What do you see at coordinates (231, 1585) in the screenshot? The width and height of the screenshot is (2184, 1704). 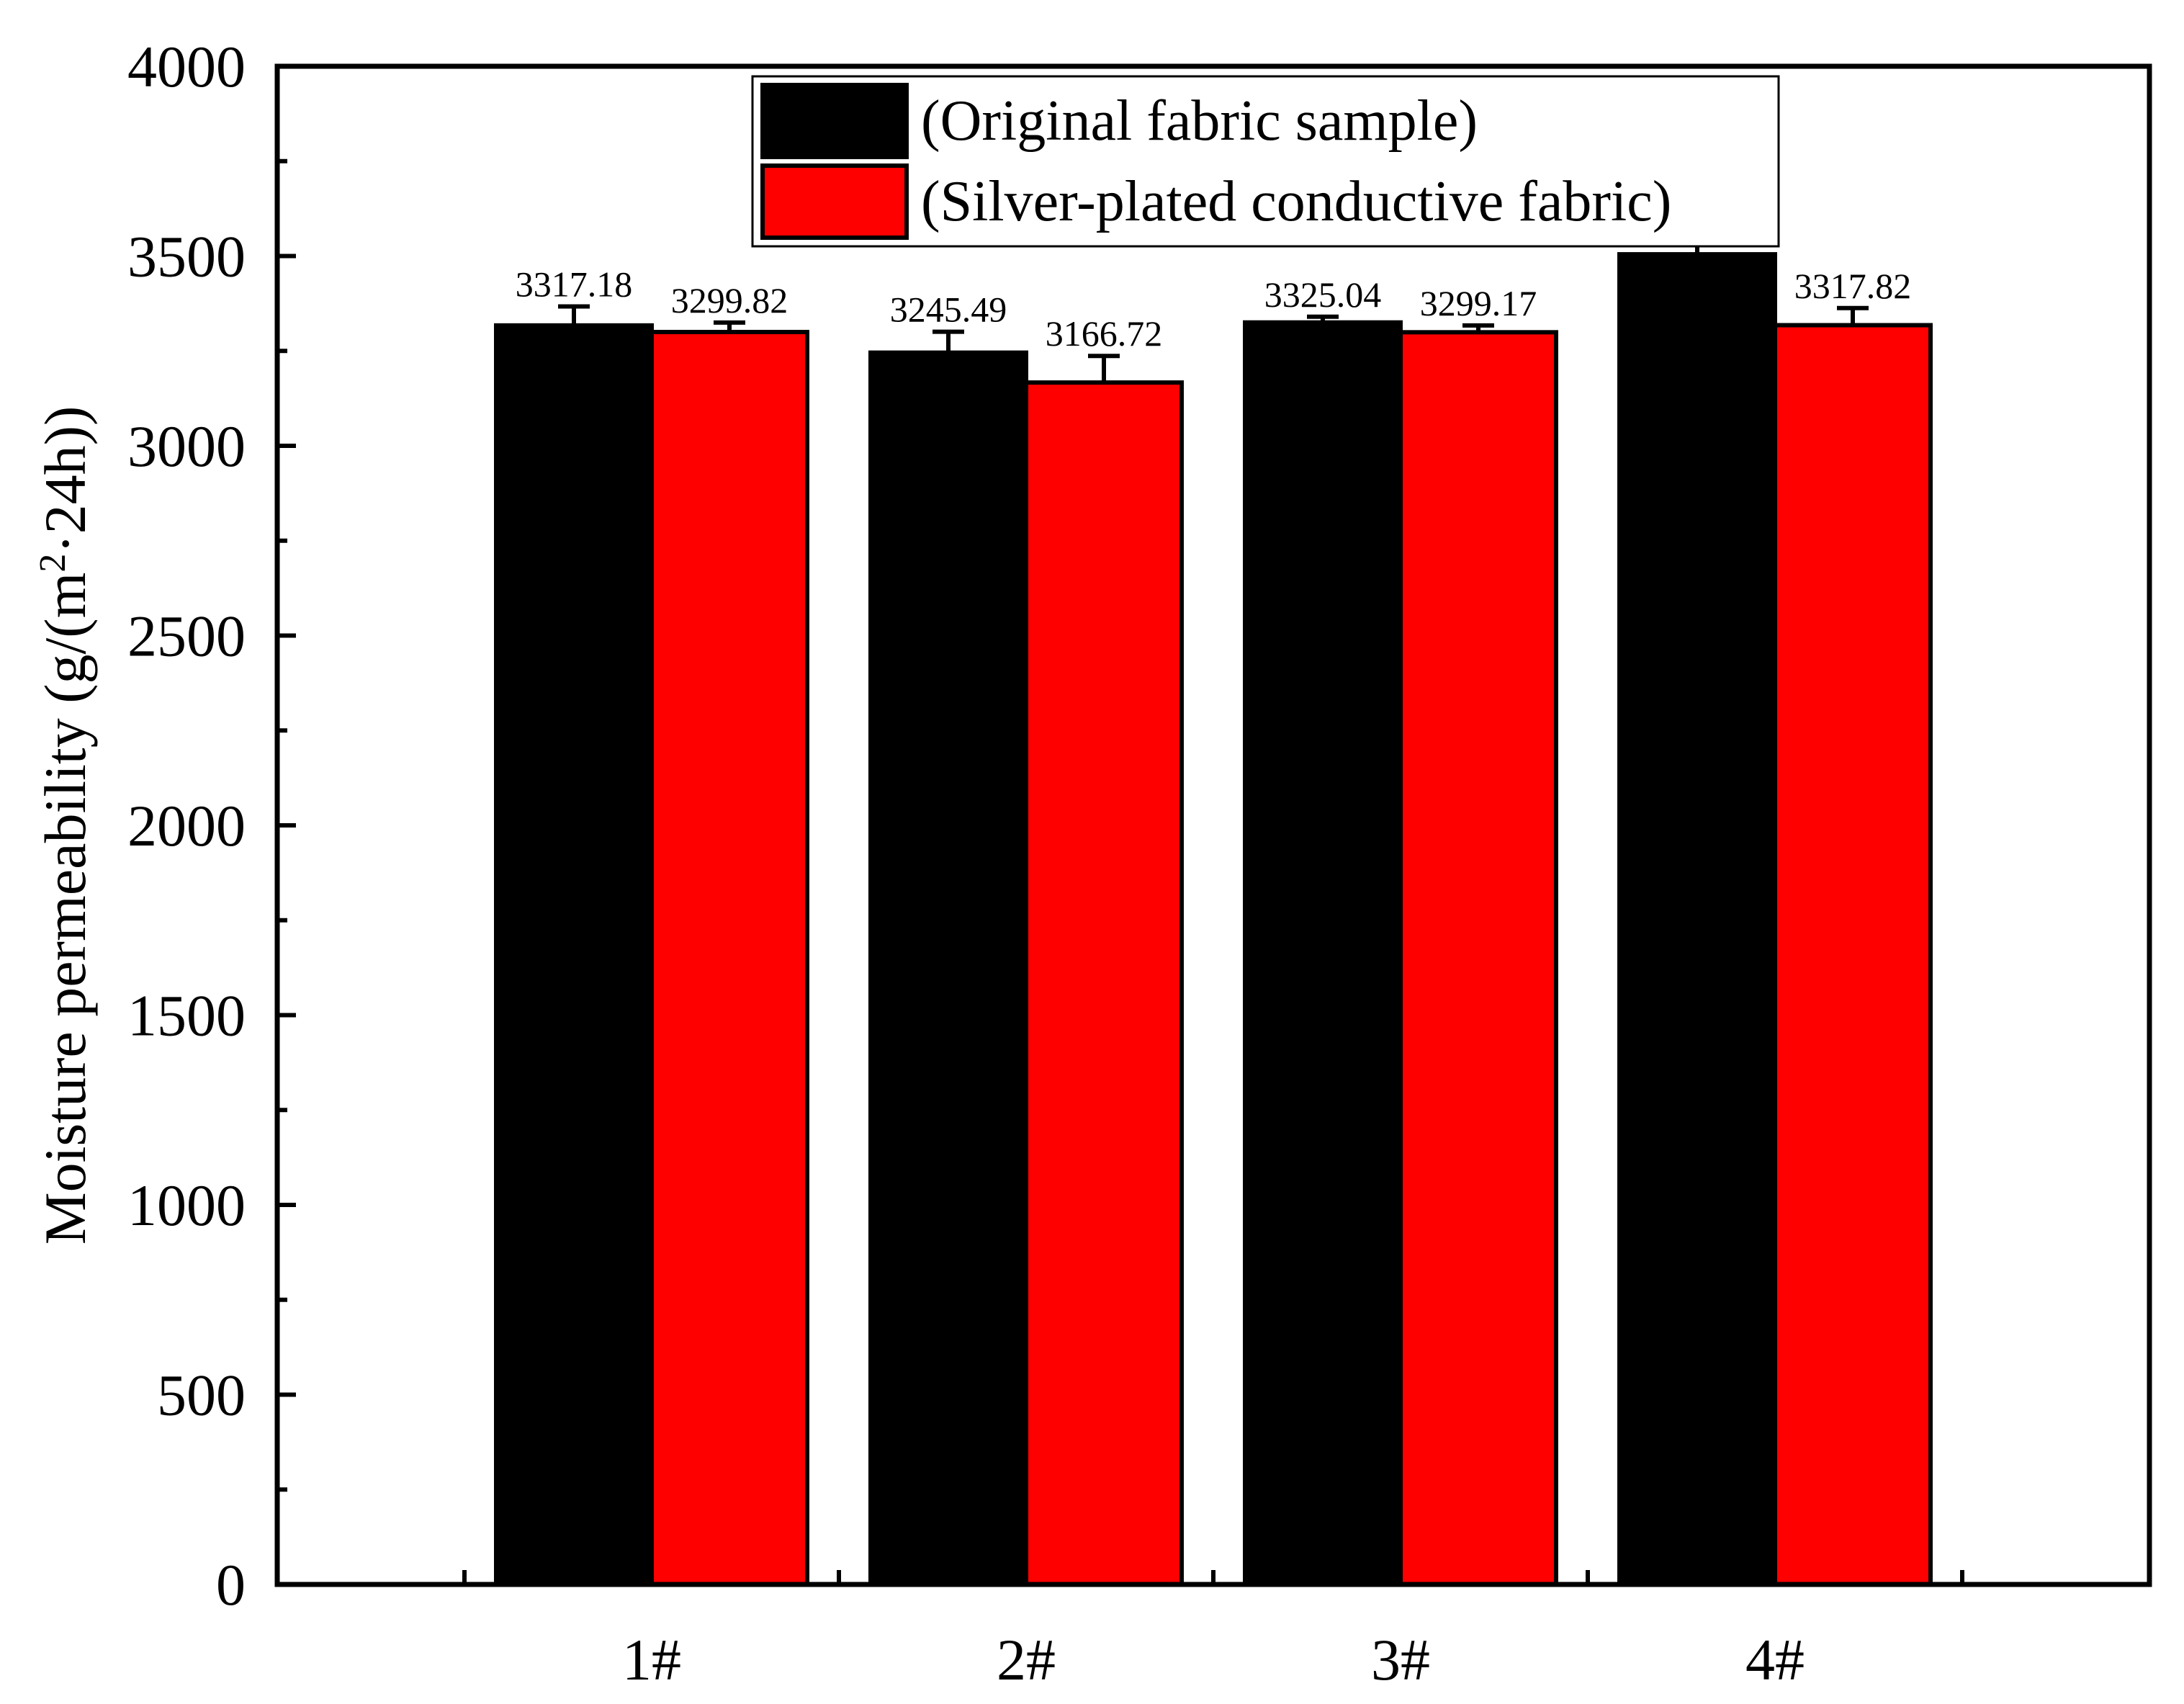 I see `y-tick-label: 0` at bounding box center [231, 1585].